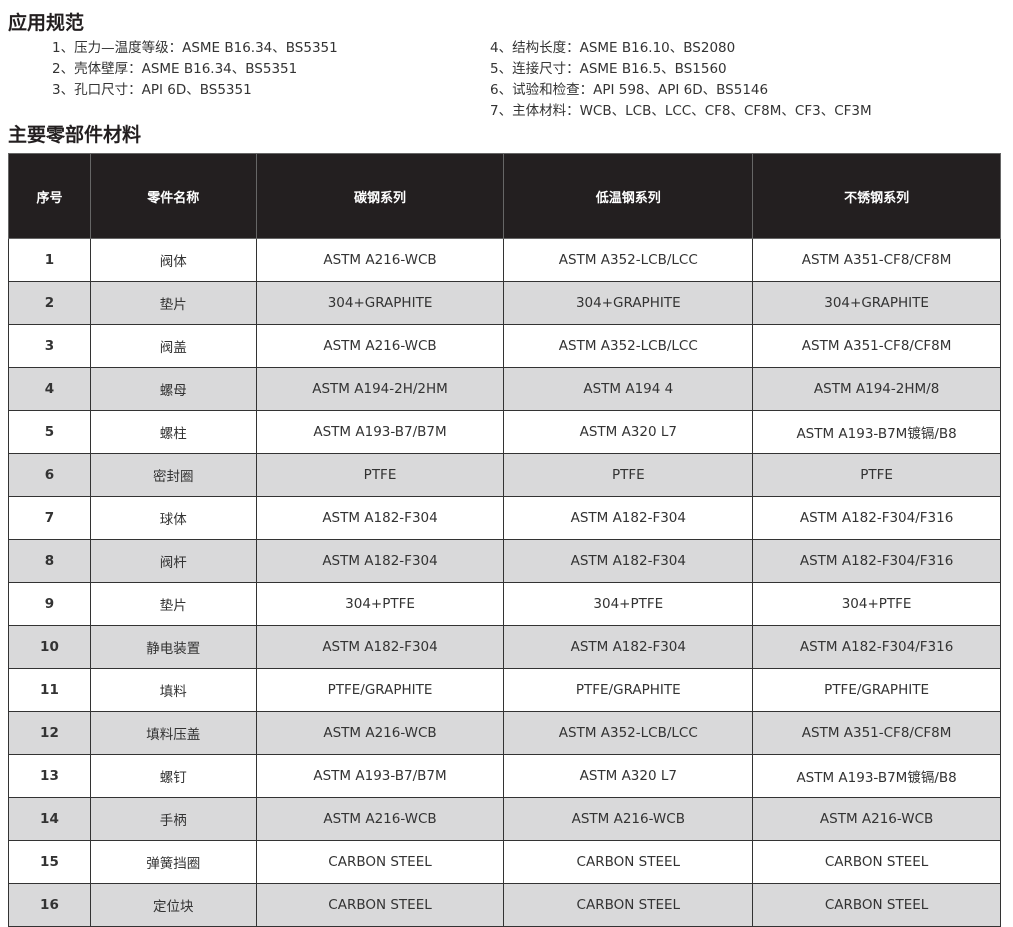 This screenshot has width=1013, height=927. I want to click on row-number-cell: 8, so click(49, 561).